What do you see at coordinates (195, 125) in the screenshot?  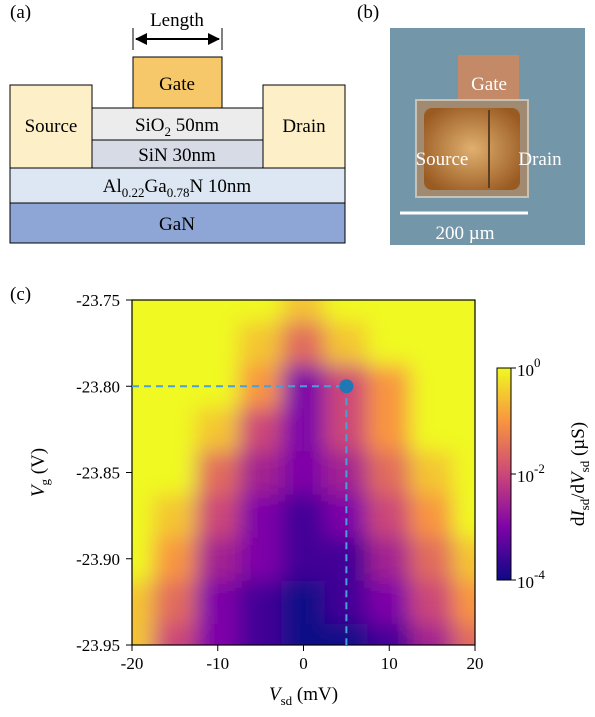 I see `t: 50nm` at bounding box center [195, 125].